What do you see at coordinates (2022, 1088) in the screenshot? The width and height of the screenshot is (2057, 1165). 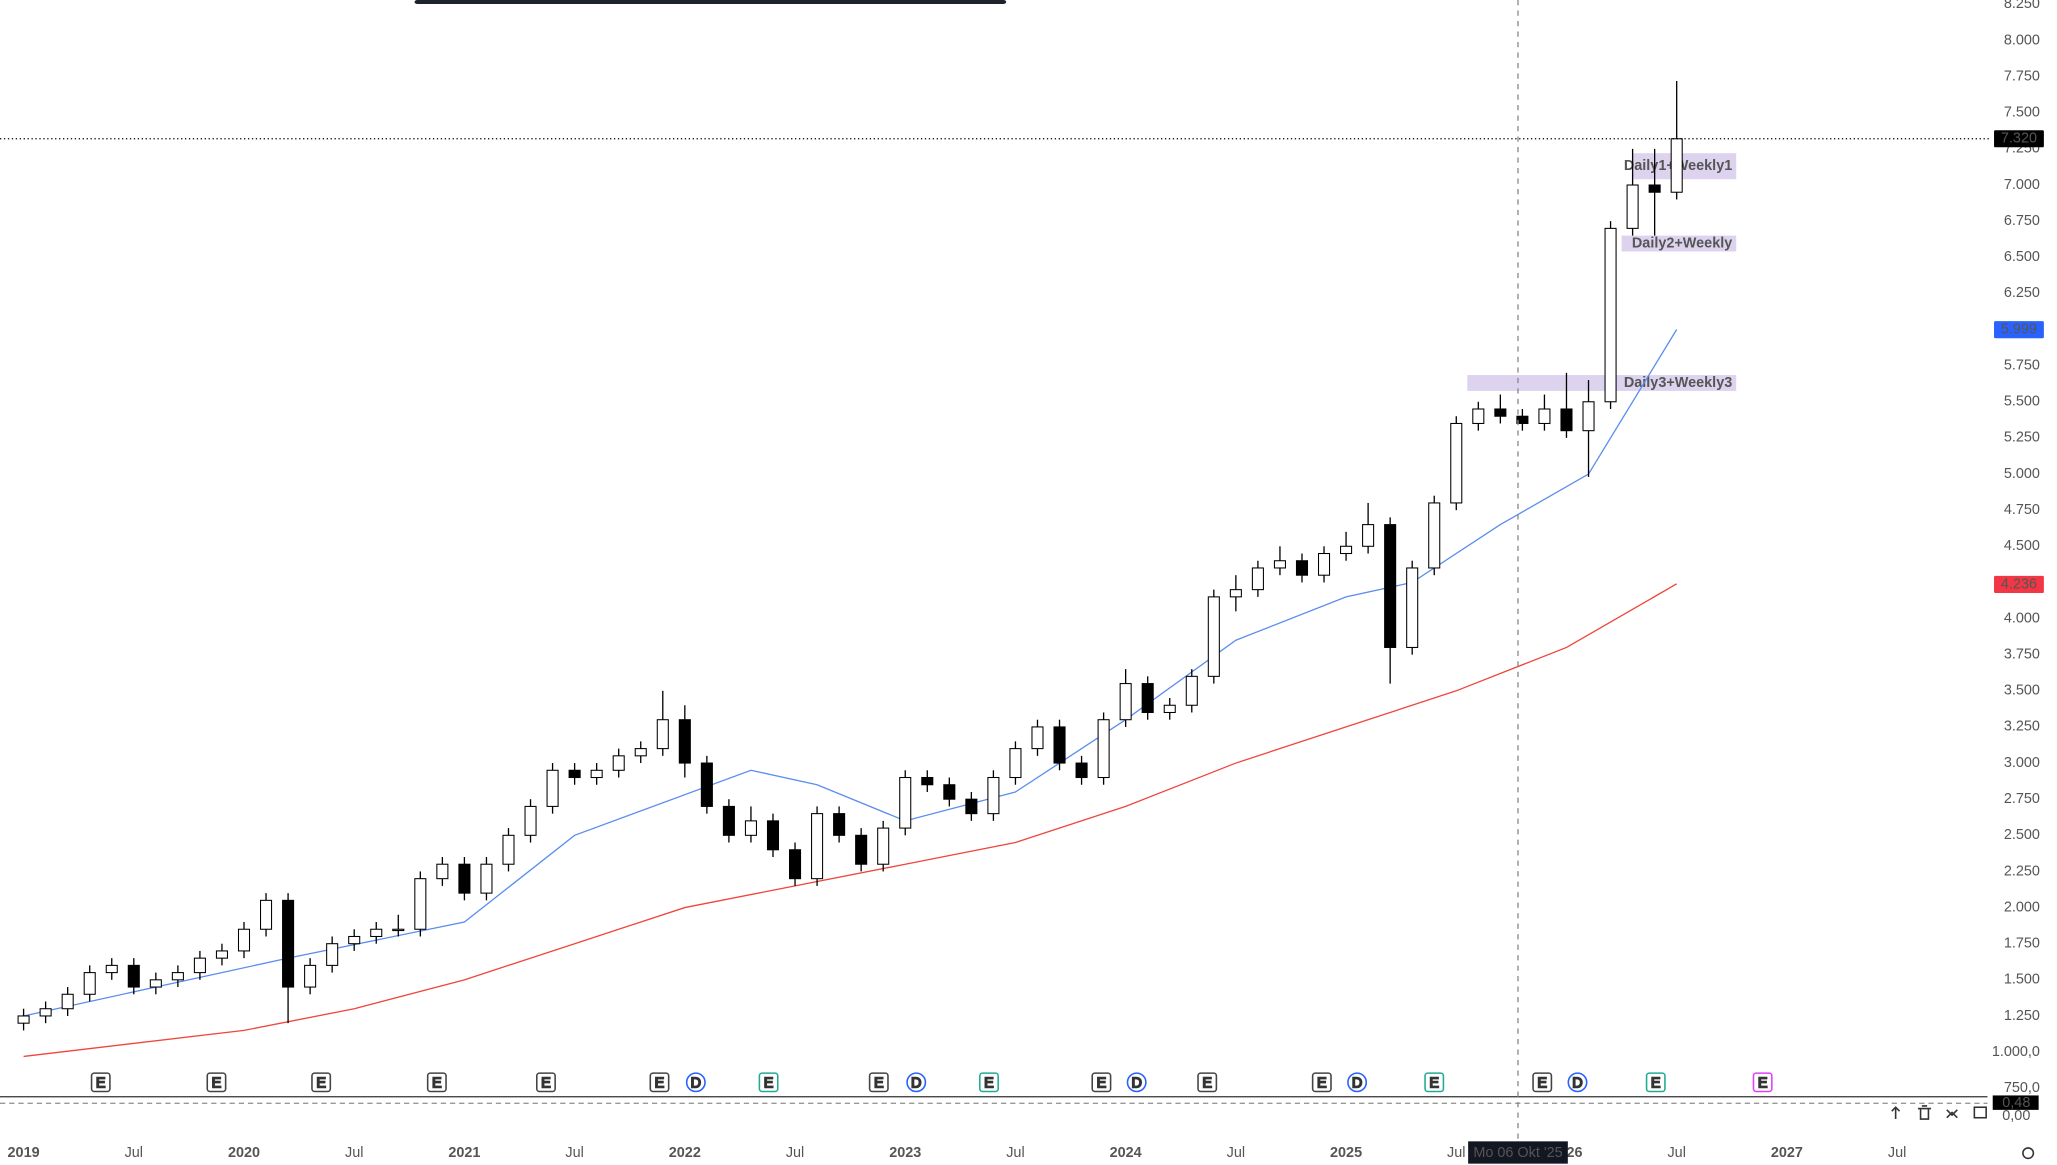 I see `y-tick-label: 750,0` at bounding box center [2022, 1088].